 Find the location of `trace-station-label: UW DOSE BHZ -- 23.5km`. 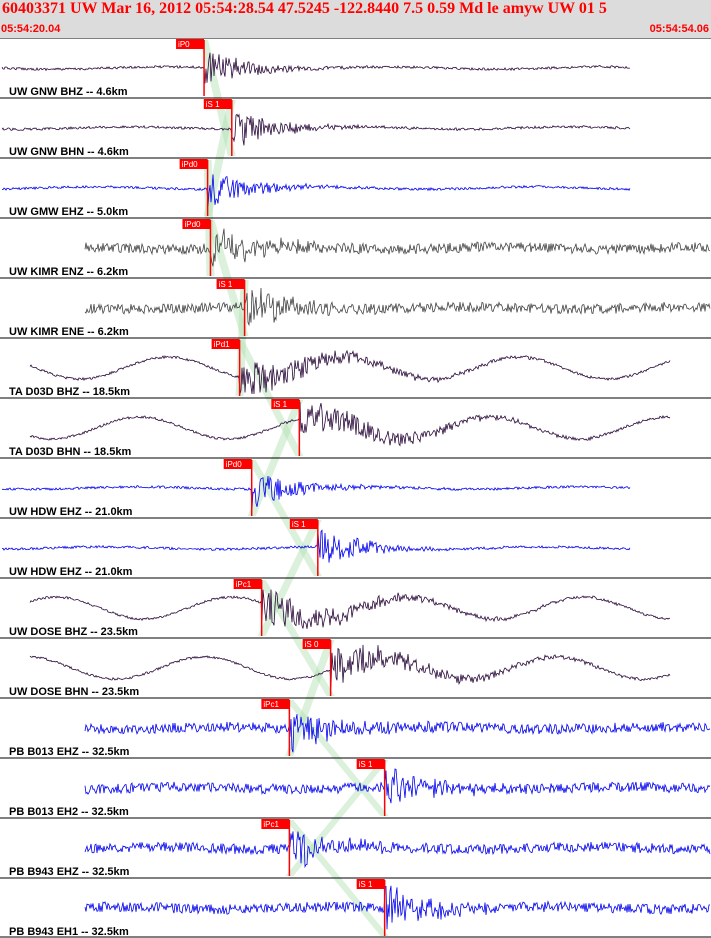

trace-station-label: UW DOSE BHZ -- 23.5km is located at coordinates (73, 632).